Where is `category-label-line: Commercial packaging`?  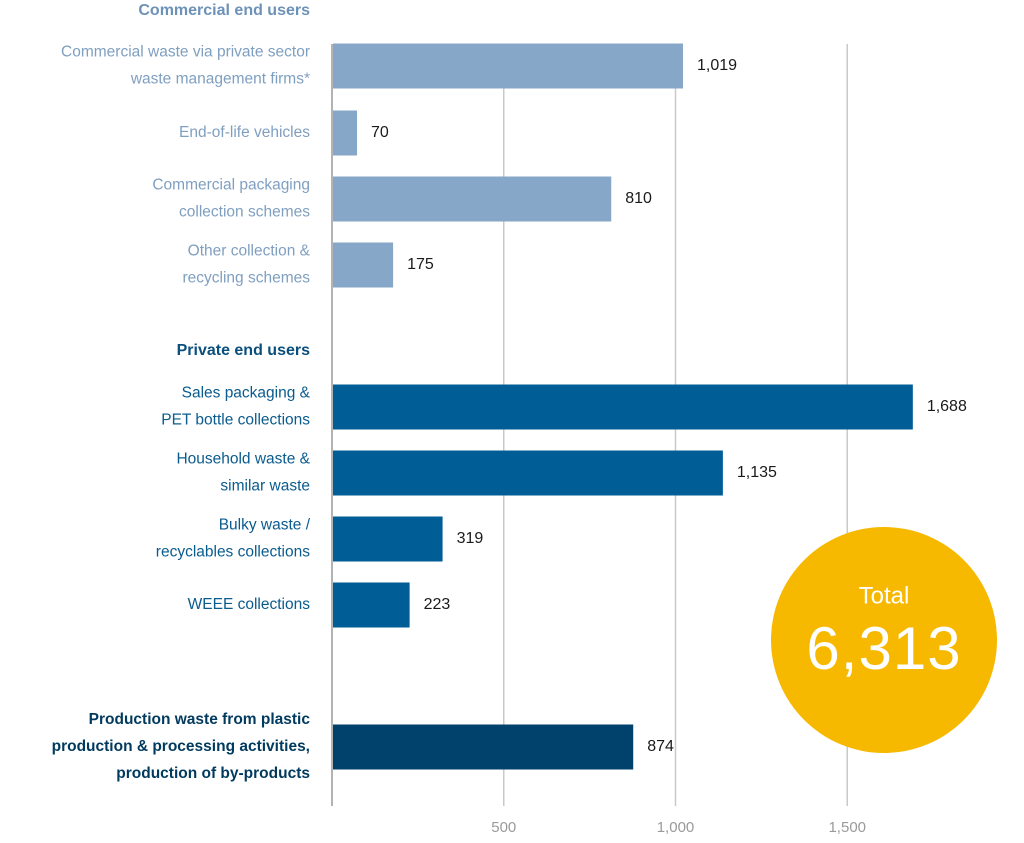 category-label-line: Commercial packaging is located at coordinates (231, 185).